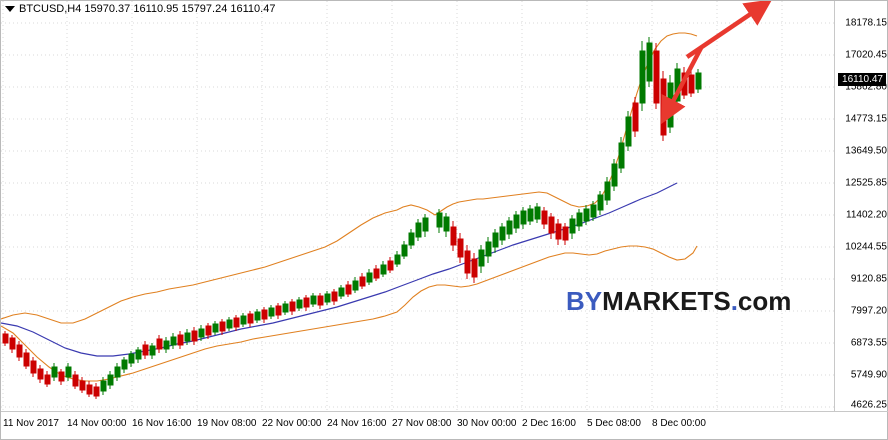  I want to click on x-tick-label: 30 Nov 00:00, so click(487, 423).